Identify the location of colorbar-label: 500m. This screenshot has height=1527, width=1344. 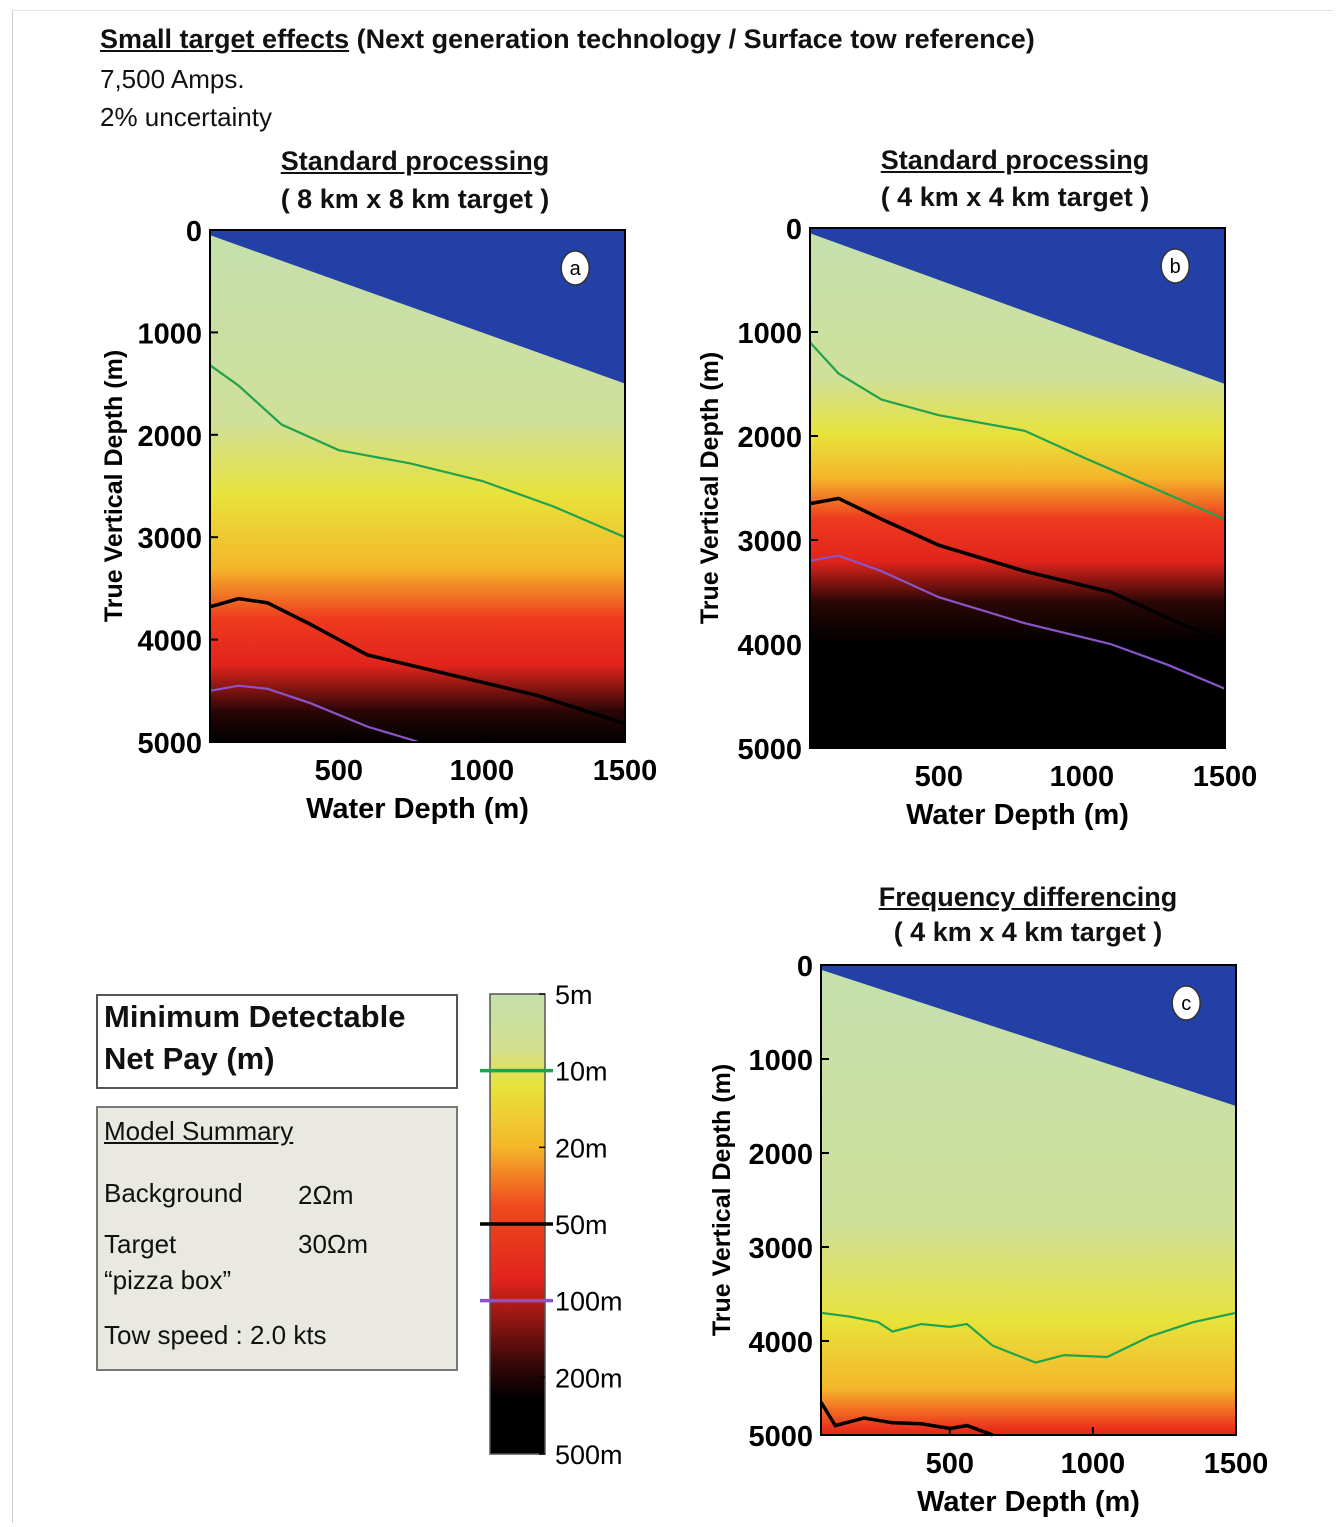
(589, 1455).